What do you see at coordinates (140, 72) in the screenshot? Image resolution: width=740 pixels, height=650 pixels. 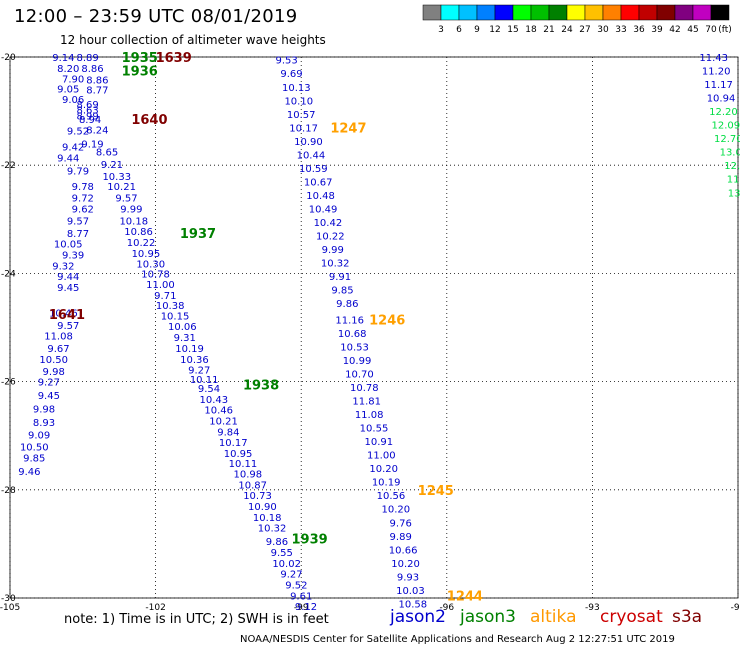 I see `pass-time-label: 1936` at bounding box center [140, 72].